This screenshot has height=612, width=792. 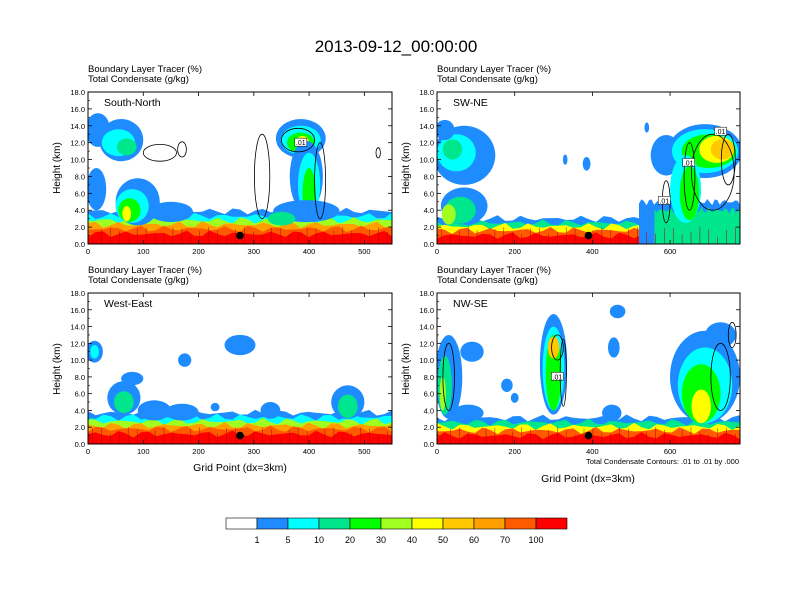 What do you see at coordinates (592, 451) in the screenshot?
I see `xtick-label: 400` at bounding box center [592, 451].